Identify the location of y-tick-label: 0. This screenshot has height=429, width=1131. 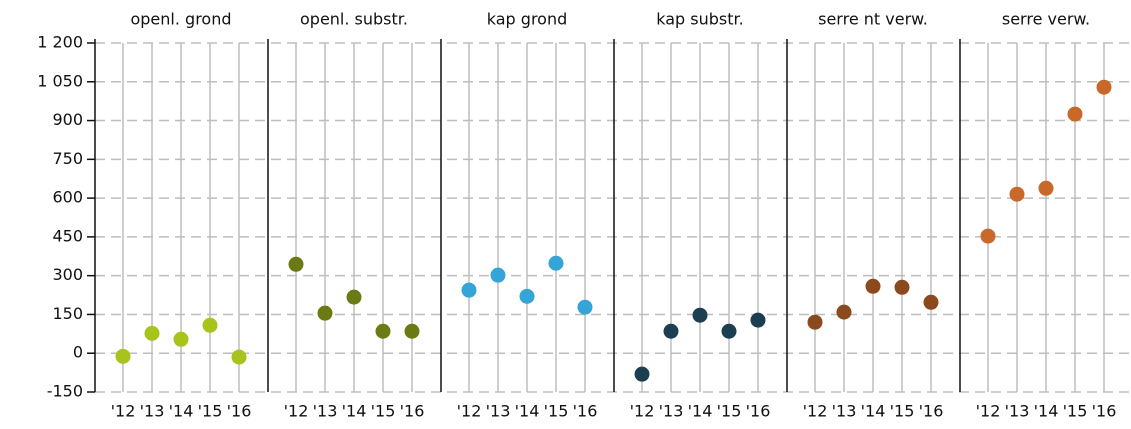
(78, 352).